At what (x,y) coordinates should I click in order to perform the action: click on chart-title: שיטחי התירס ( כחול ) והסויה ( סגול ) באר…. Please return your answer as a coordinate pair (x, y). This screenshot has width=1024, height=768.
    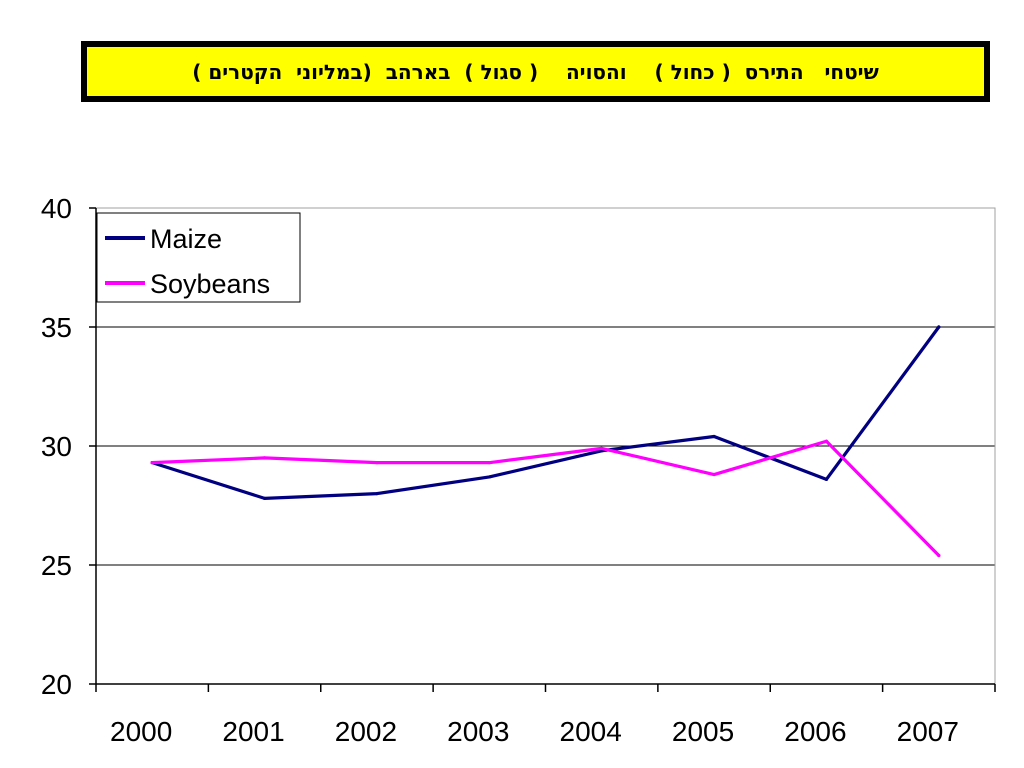
    Looking at the image, I should click on (535, 71).